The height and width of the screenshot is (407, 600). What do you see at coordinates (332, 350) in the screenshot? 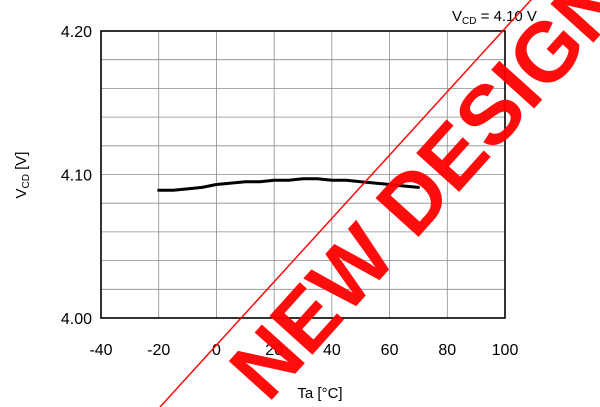
I see `x-tick-label: 40` at bounding box center [332, 350].